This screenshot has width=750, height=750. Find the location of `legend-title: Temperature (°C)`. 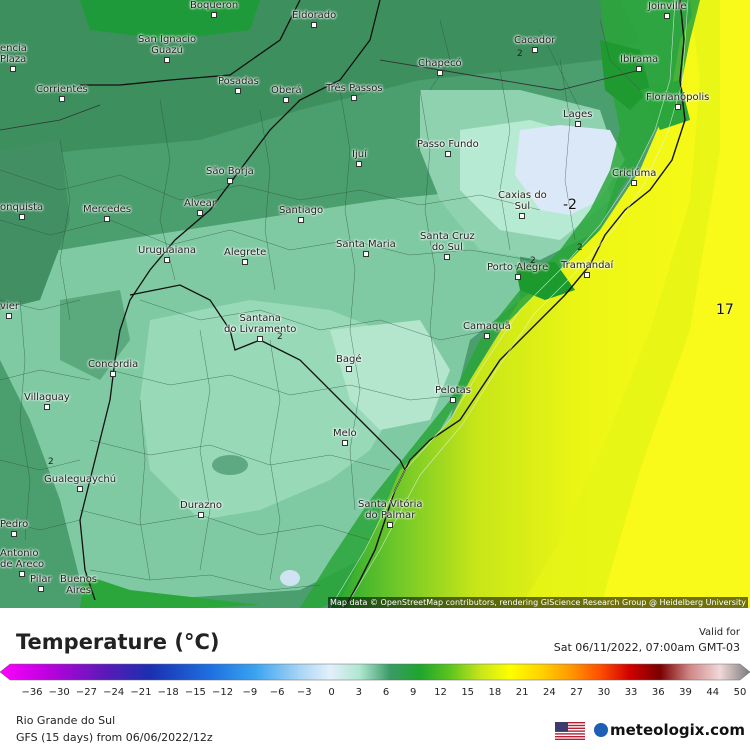

legend-title: Temperature (°C) is located at coordinates (118, 642).